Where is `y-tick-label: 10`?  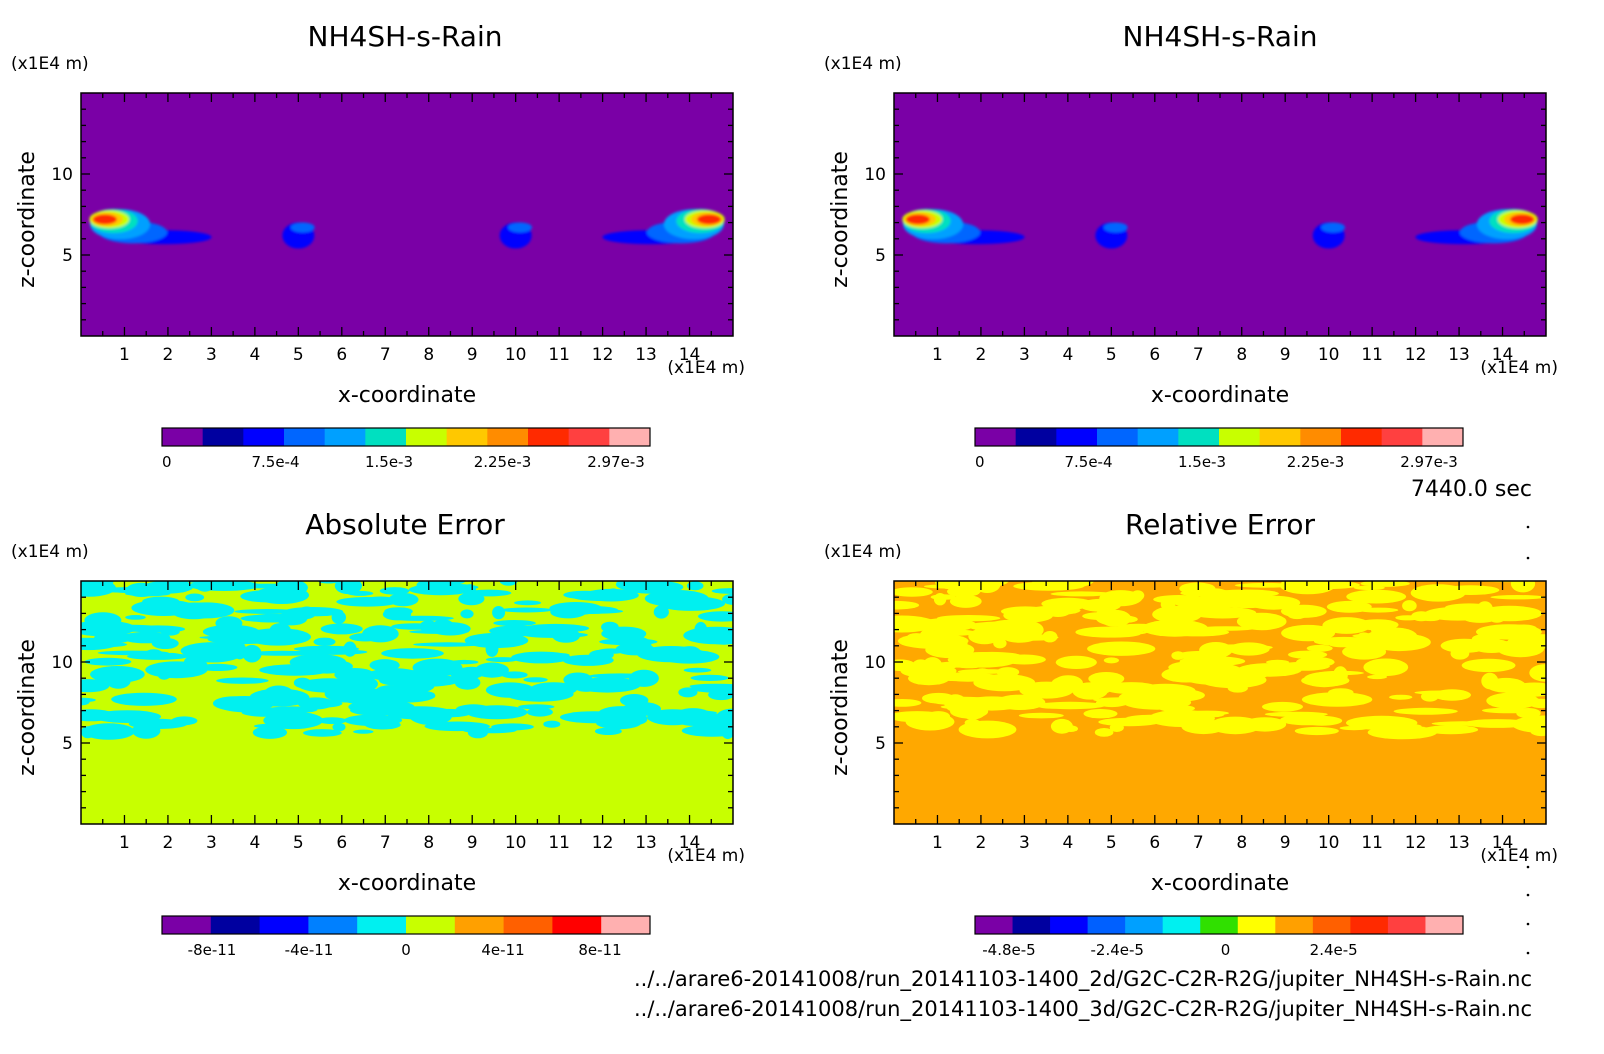
y-tick-label: 10 is located at coordinates (62, 175).